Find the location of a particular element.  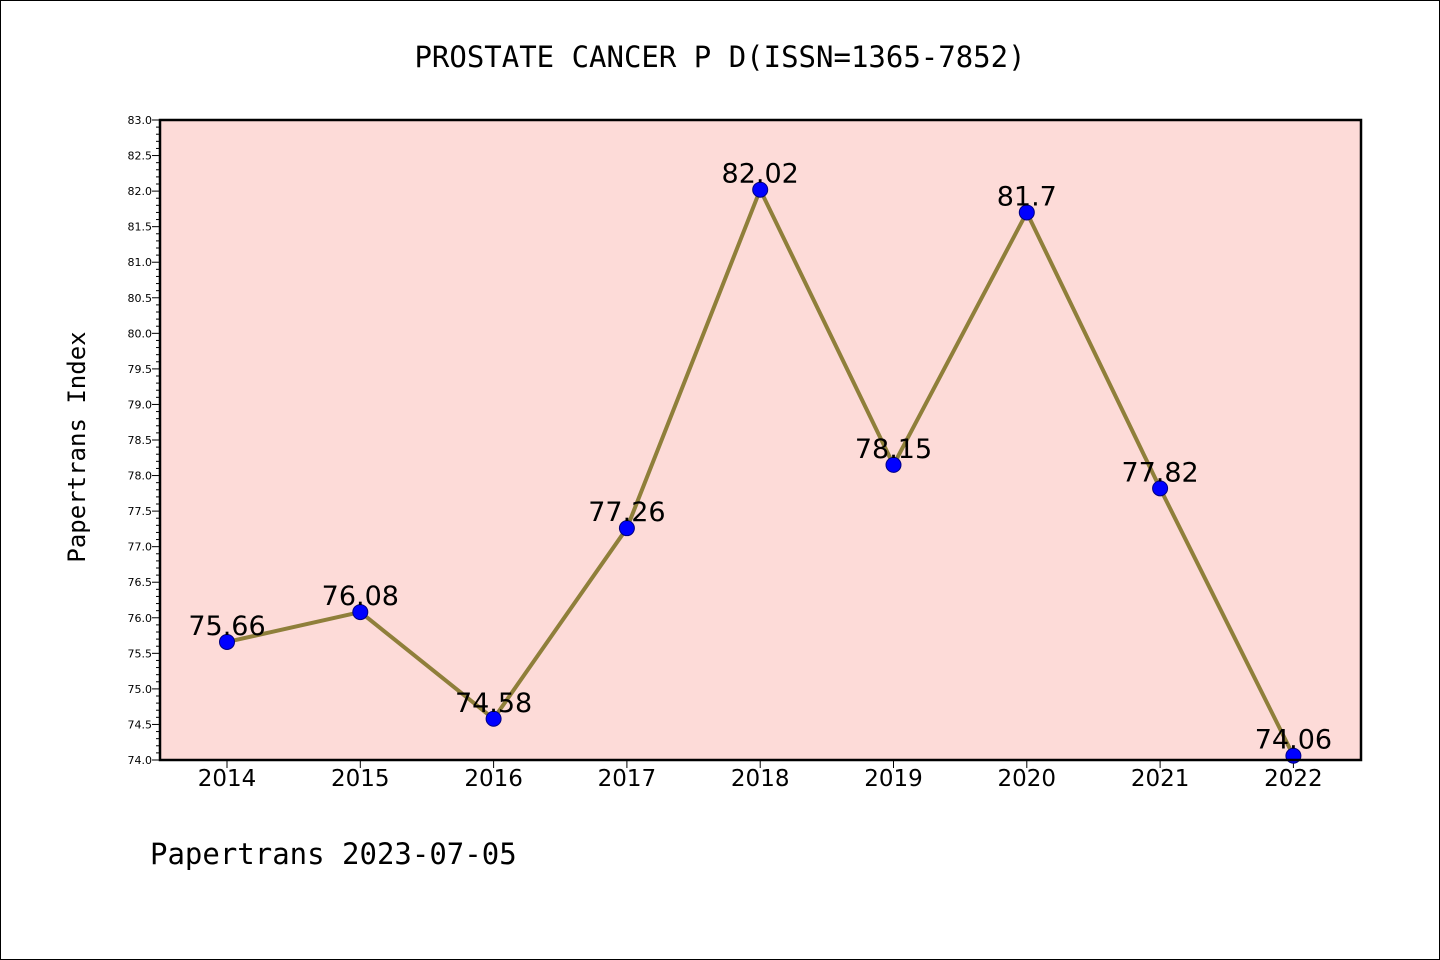

y-tick-label: 78.0 is located at coordinates (140, 476).